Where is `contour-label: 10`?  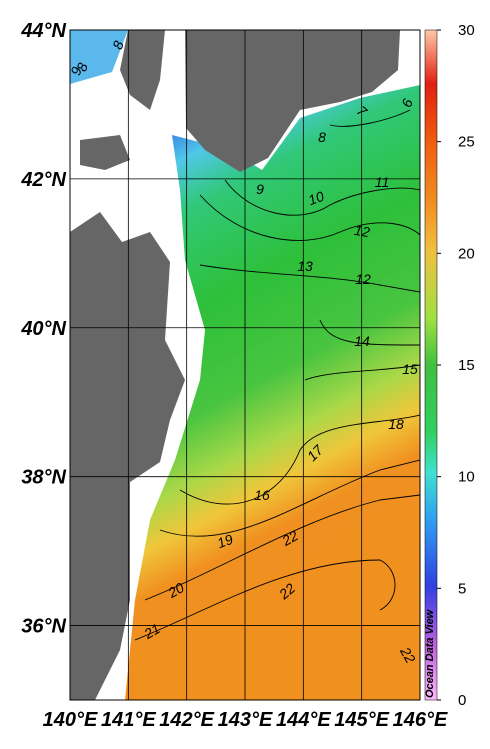 contour-label: 10 is located at coordinates (316, 198).